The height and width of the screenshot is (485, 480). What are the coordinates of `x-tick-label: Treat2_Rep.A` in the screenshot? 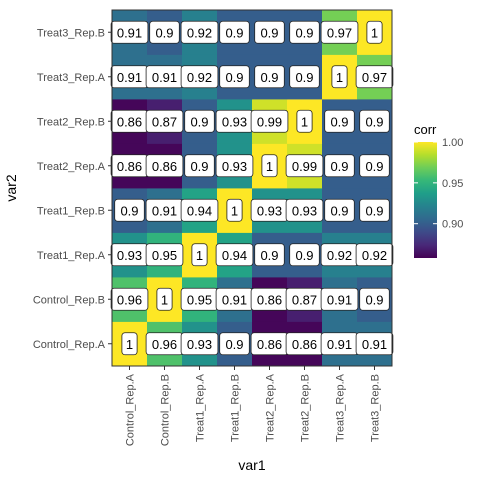 It's located at (271, 407).